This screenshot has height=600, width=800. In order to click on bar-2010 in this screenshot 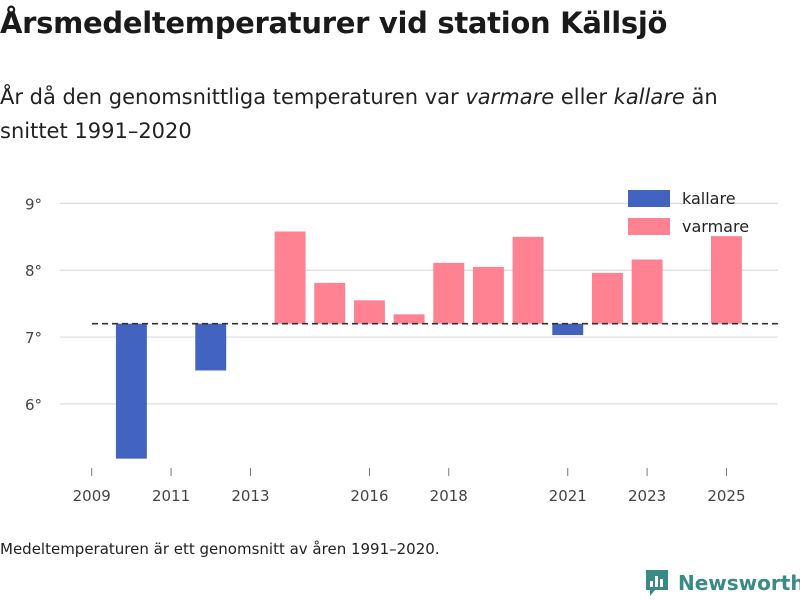, I will do `click(131, 391)`.